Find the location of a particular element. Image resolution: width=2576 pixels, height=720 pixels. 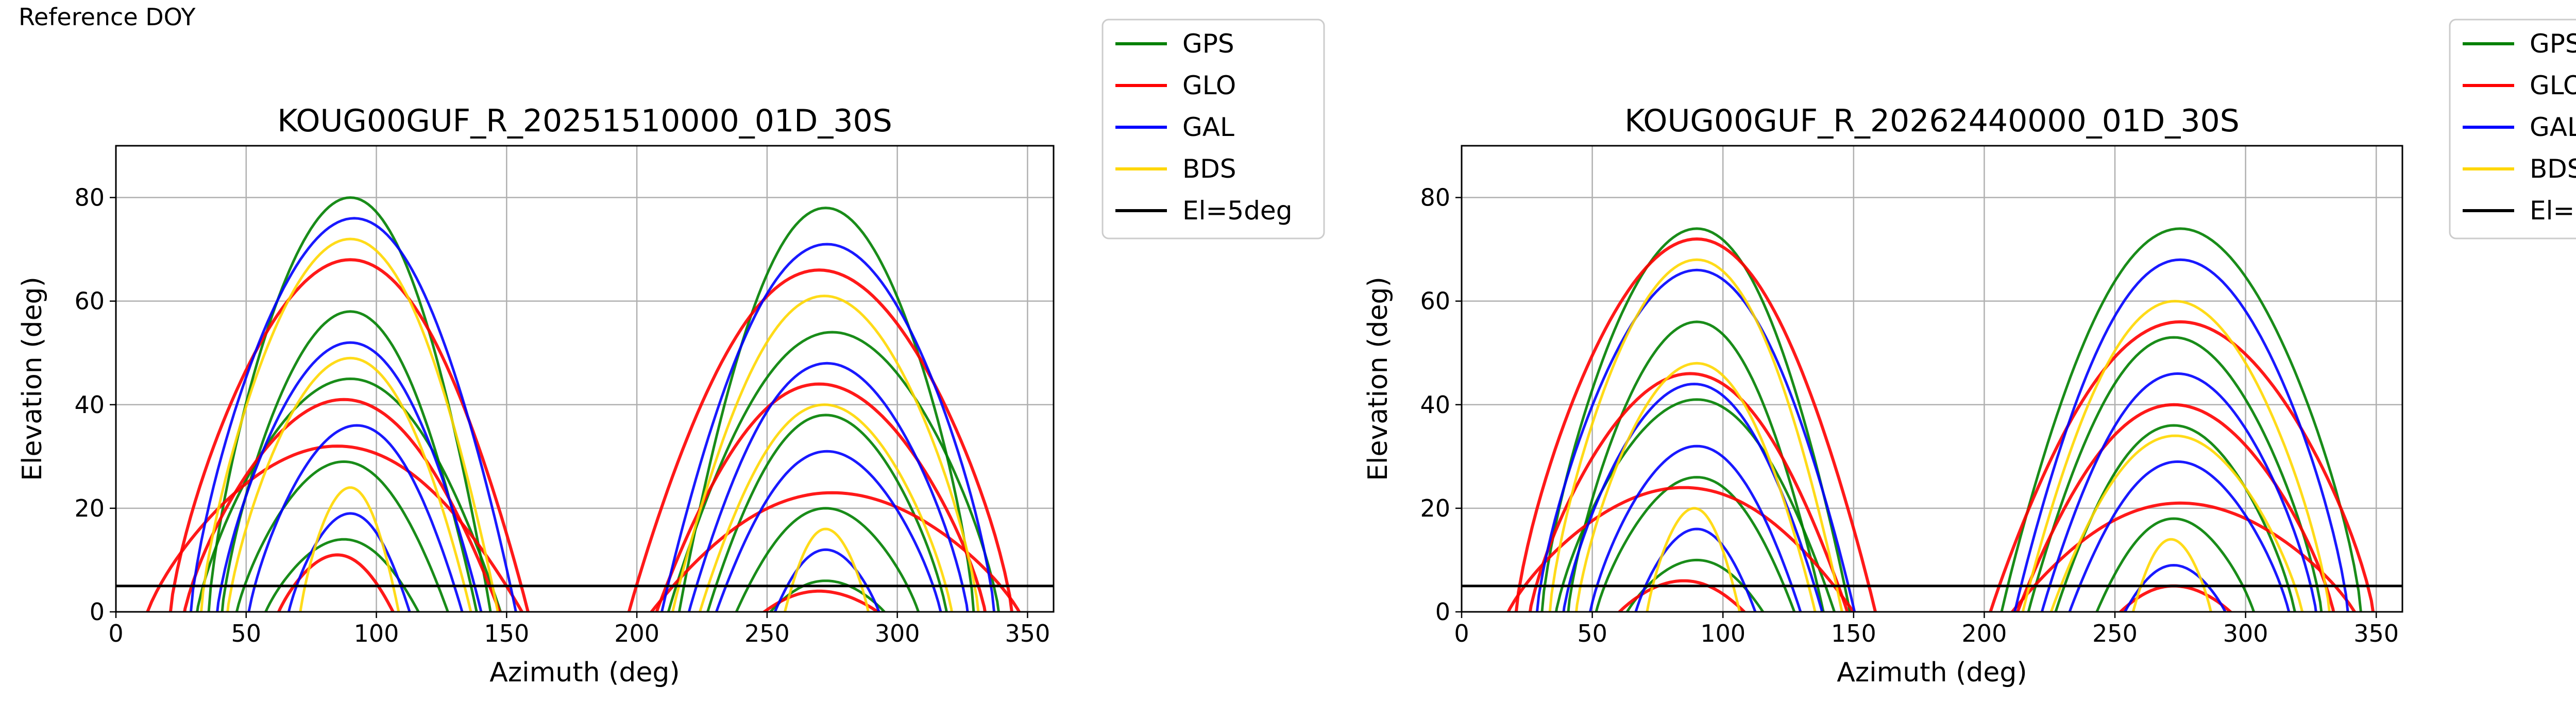

legend-label: BDS is located at coordinates (2553, 169).